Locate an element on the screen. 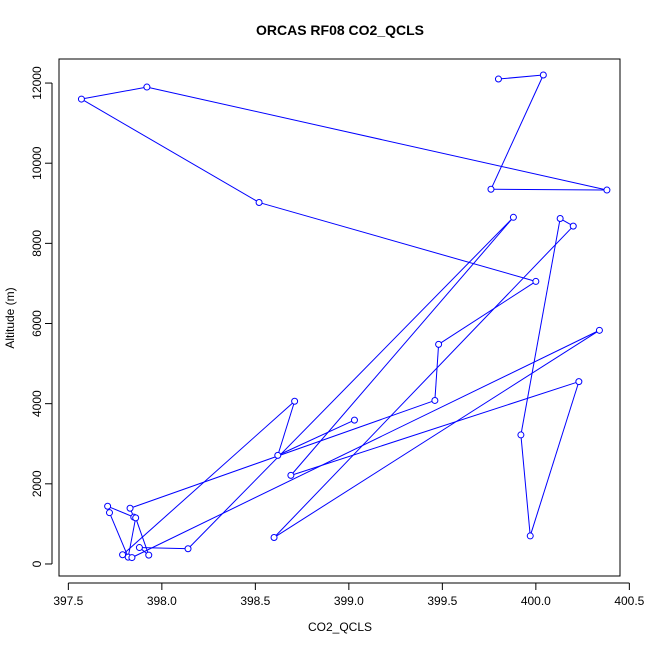  y-tick-label: 10000 is located at coordinates (37, 163).